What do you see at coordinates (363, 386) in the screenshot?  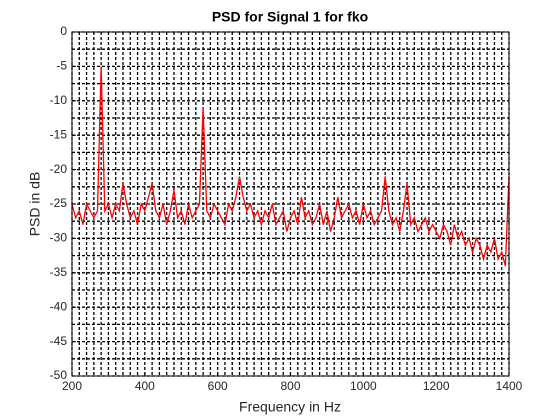 I see `x-tick-label: 1000` at bounding box center [363, 386].